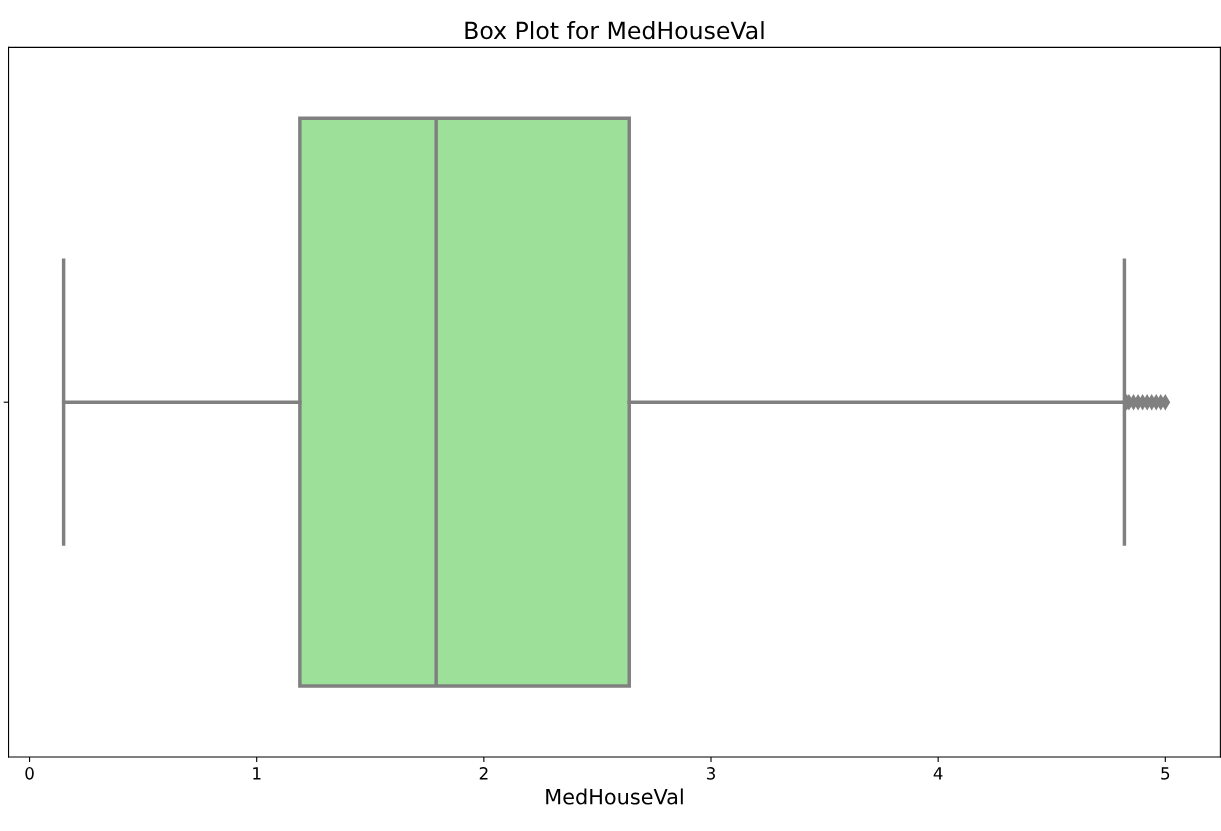 The height and width of the screenshot is (831, 1221). What do you see at coordinates (29, 773) in the screenshot?
I see `x-tick-label: 0` at bounding box center [29, 773].